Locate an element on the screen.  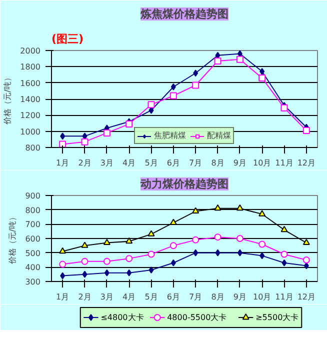
legend-label: ≥5500大卡 is located at coordinates (277, 317).